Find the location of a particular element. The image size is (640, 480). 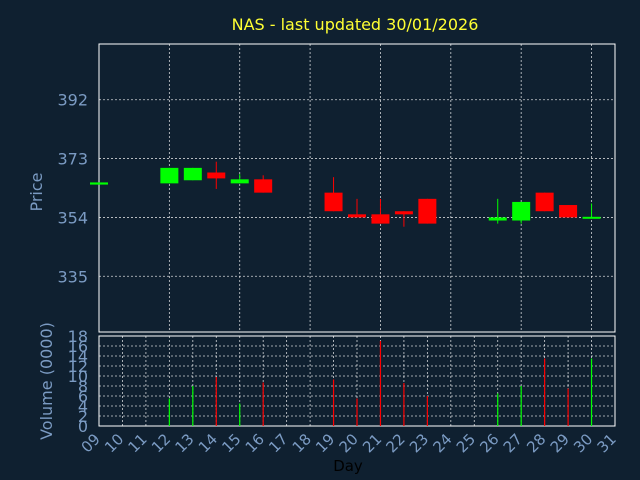

price-axis-label: Price is located at coordinates (36, 191).